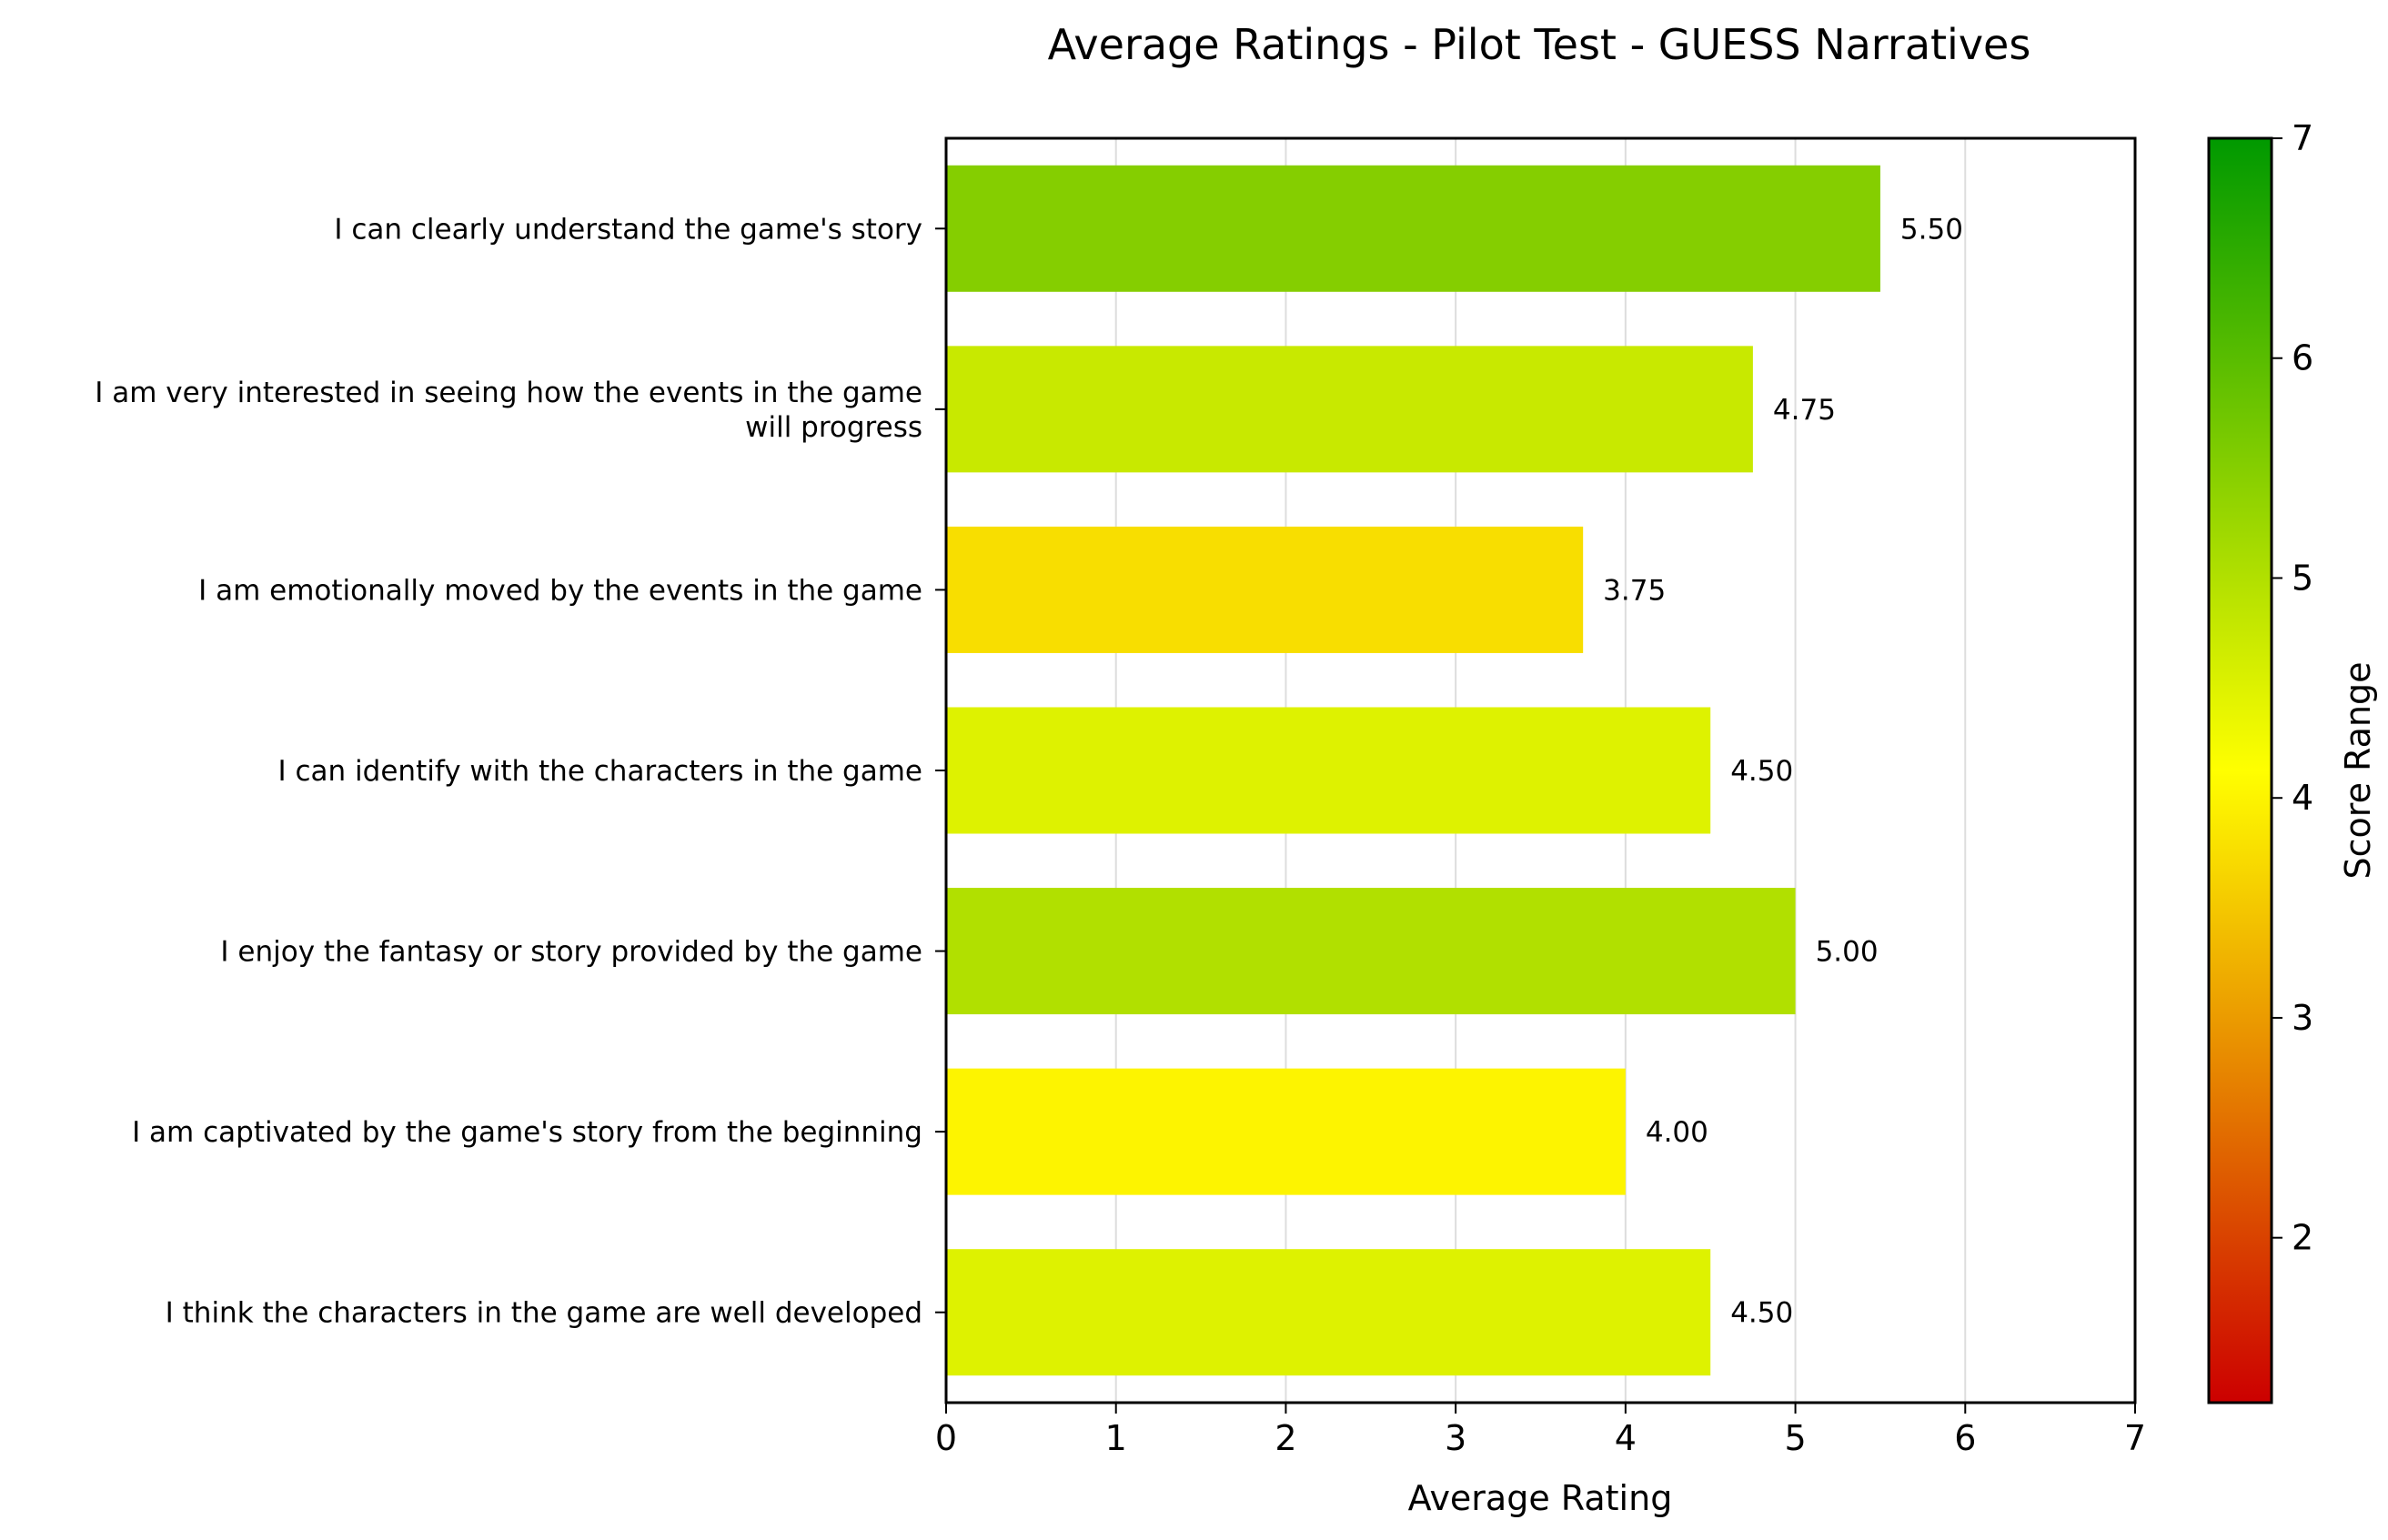 This screenshot has height=1540, width=2388. I want to click on bar-value-label: 4.75, so click(1804, 410).